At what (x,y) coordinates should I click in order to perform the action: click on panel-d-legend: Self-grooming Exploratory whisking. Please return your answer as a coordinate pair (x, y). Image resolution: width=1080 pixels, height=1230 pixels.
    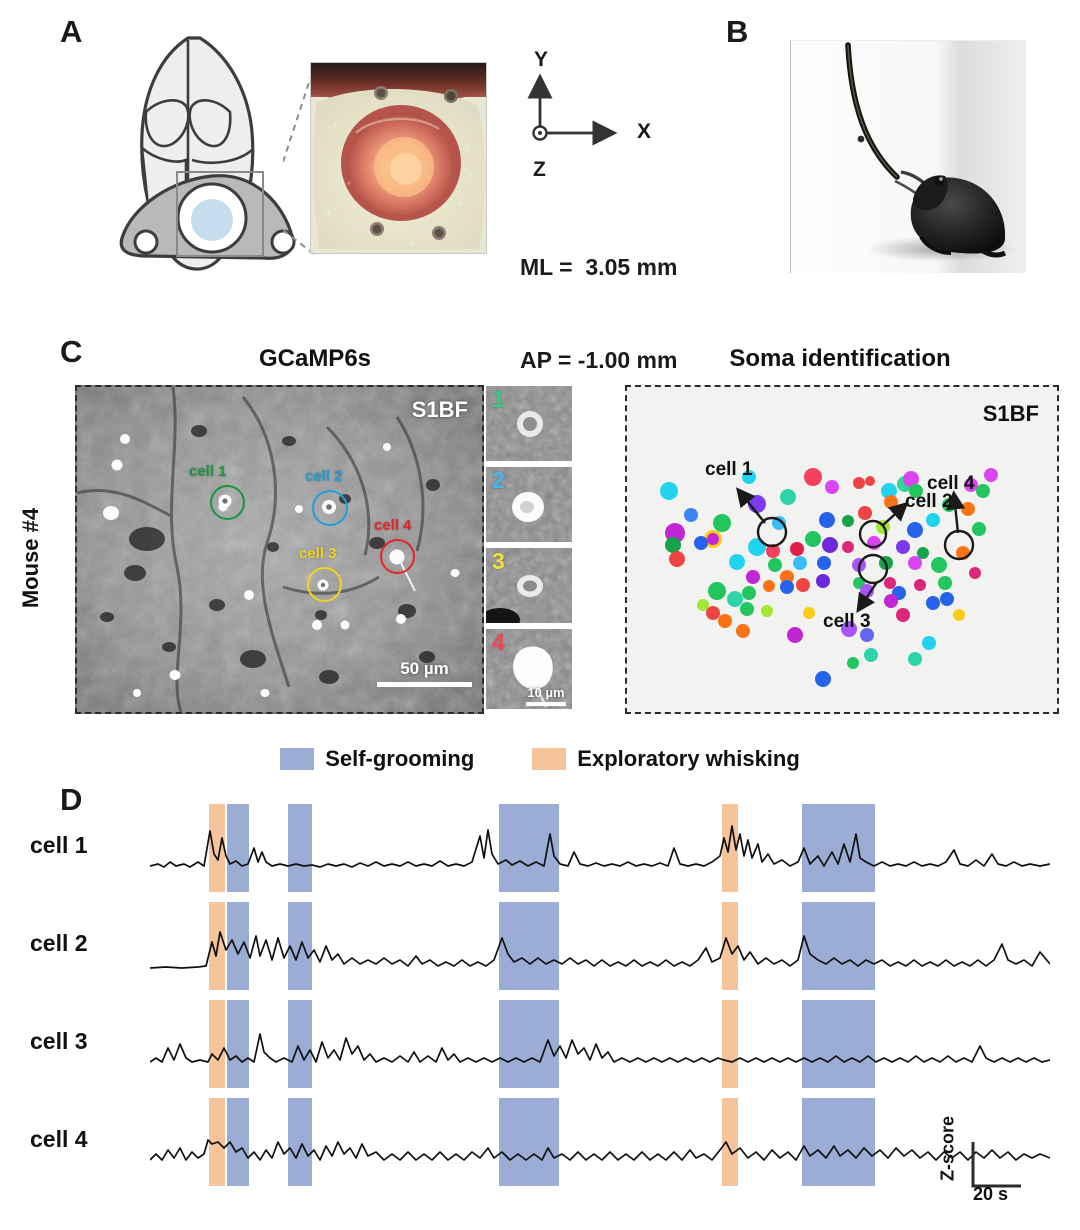
    Looking at the image, I should click on (540, 759).